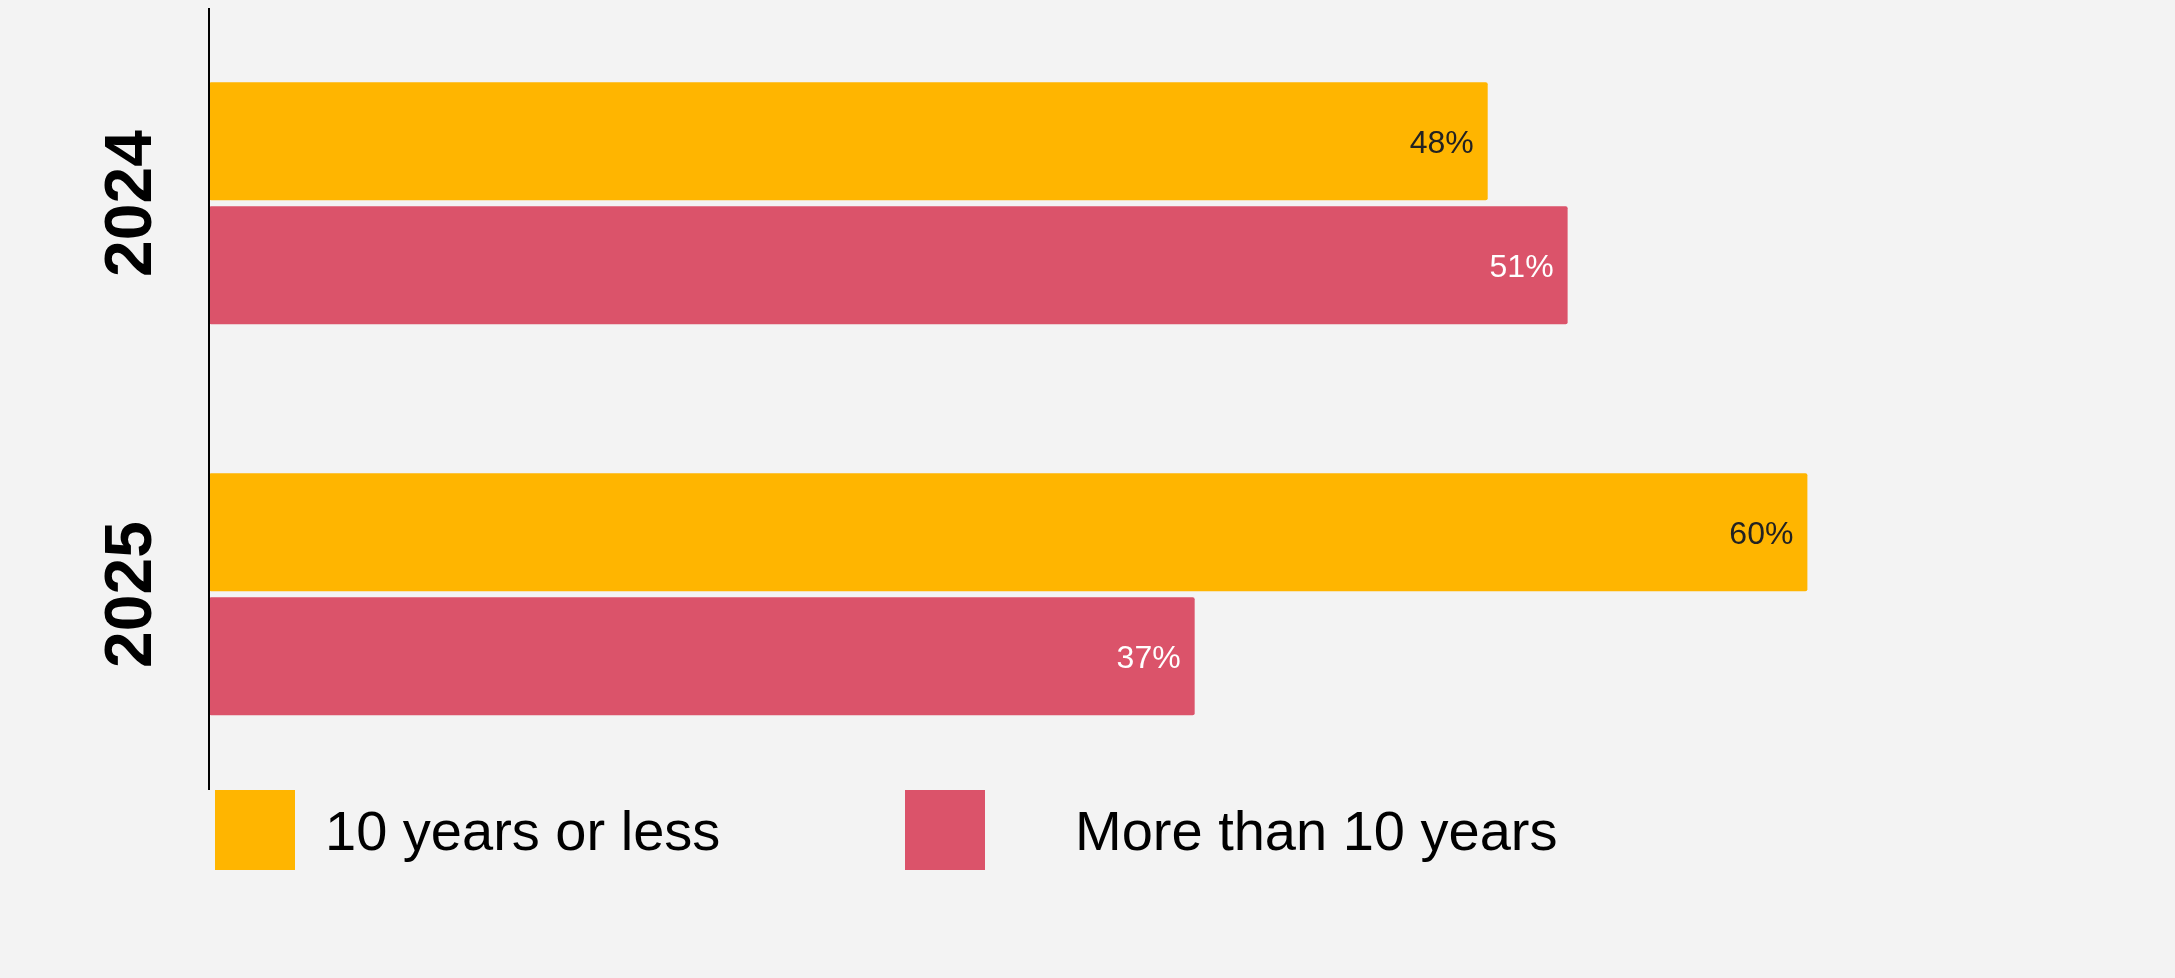  What do you see at coordinates (1316, 830) in the screenshot?
I see `legend-label: More than 10 years` at bounding box center [1316, 830].